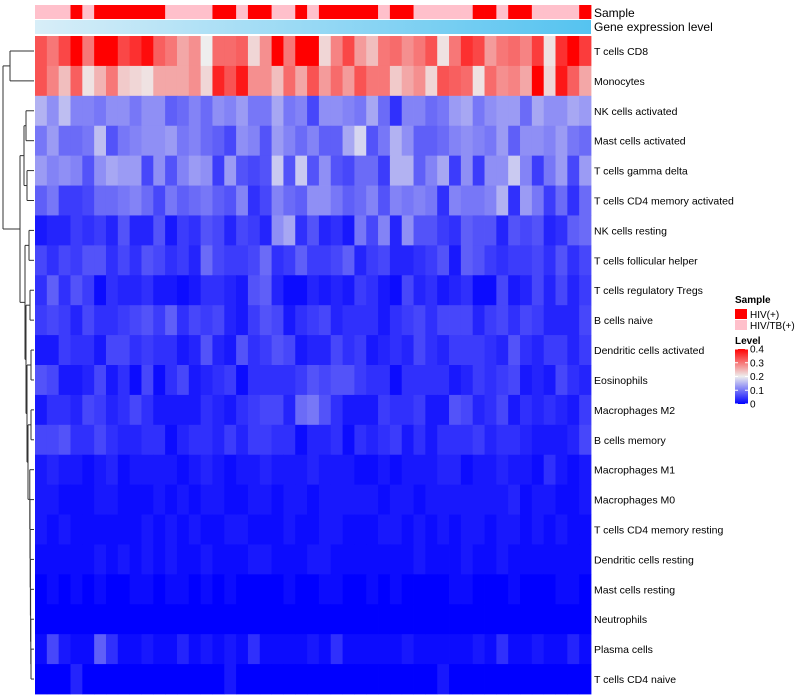  I want to click on legend-level-label: 0.2, so click(757, 377).